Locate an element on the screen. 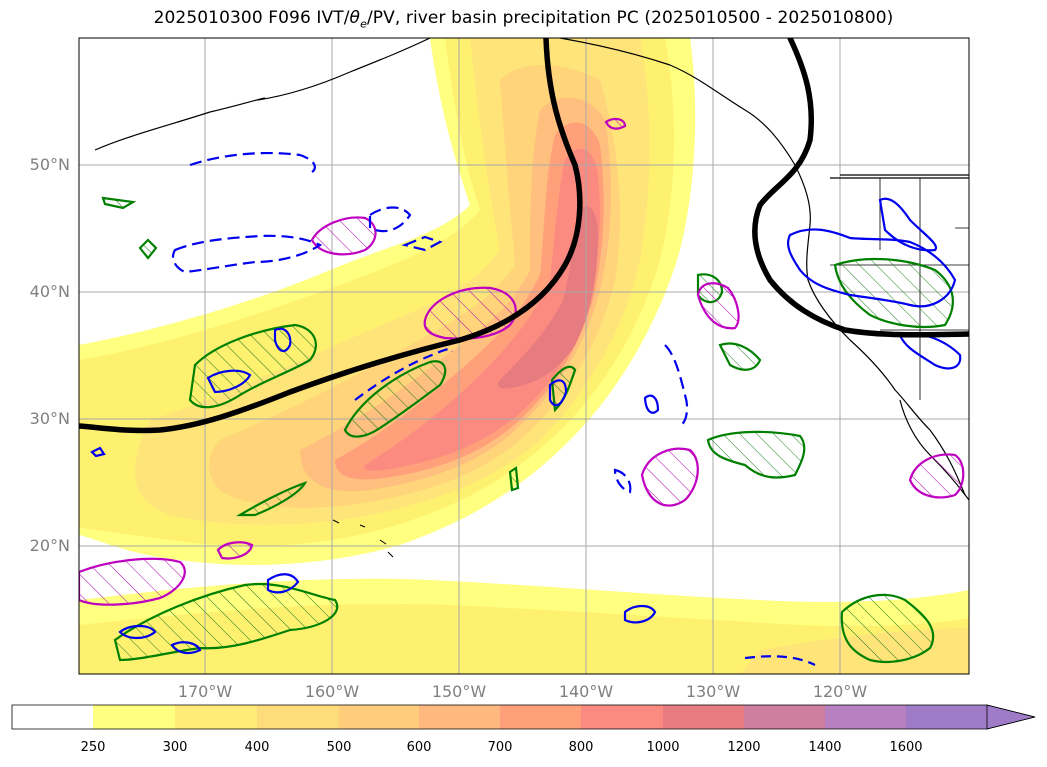 This screenshot has width=1047, height=767. colorbar-tick-label: 800 is located at coordinates (581, 747).